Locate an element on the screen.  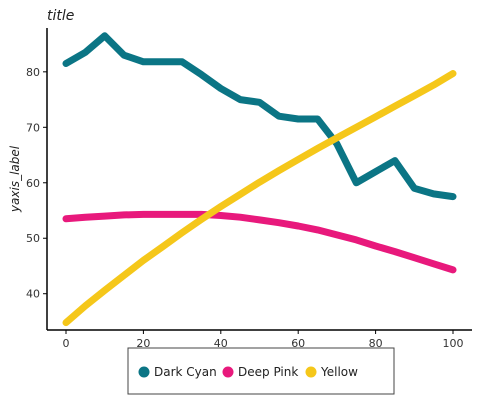
legend-marker-yellow is located at coordinates (311, 372).